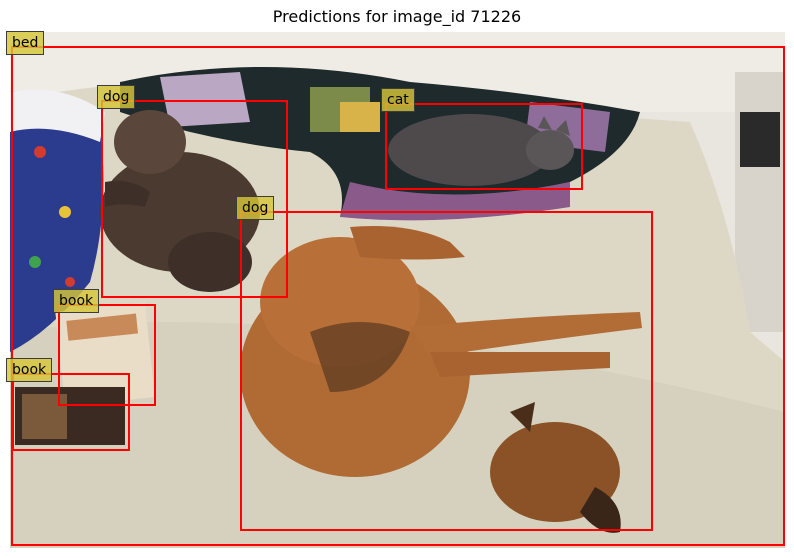  What do you see at coordinates (407, 243) in the screenshot?
I see `shepherd-back-leg` at bounding box center [407, 243].